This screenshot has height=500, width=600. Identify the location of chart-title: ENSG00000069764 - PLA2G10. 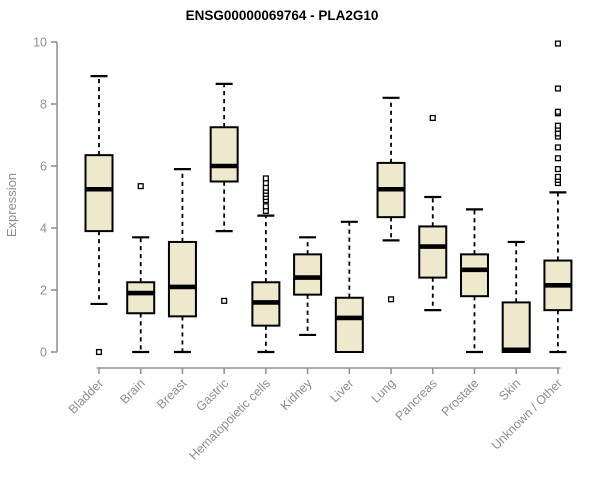
(282, 15).